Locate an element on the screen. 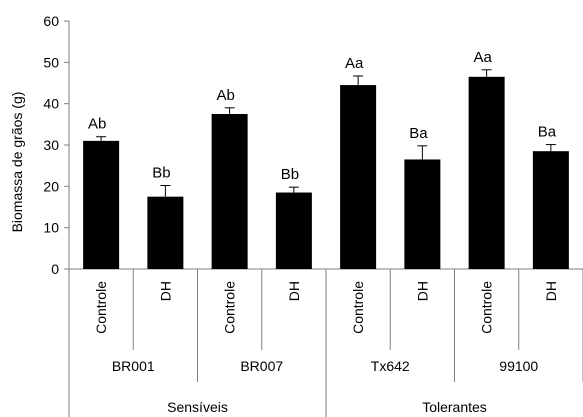 Image resolution: width=583 pixels, height=417 pixels. genotype-label: BR001 is located at coordinates (133, 366).